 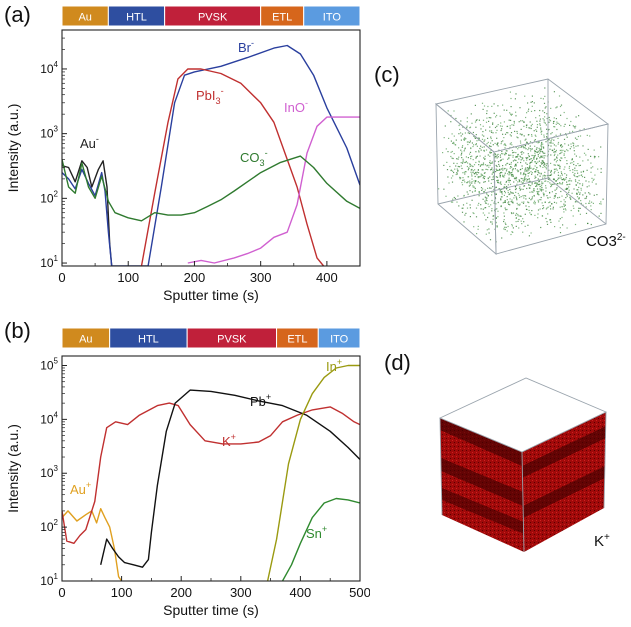 What do you see at coordinates (282, 17) in the screenshot?
I see `layer-label-etl: ETL` at bounding box center [282, 17].